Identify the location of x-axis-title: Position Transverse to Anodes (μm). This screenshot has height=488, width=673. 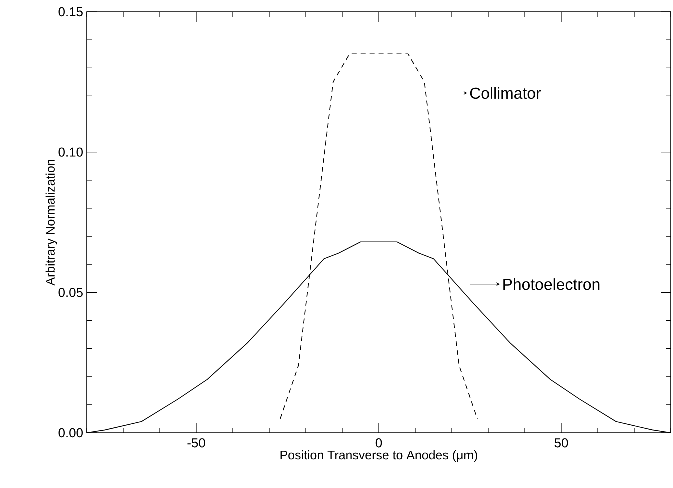
(379, 456).